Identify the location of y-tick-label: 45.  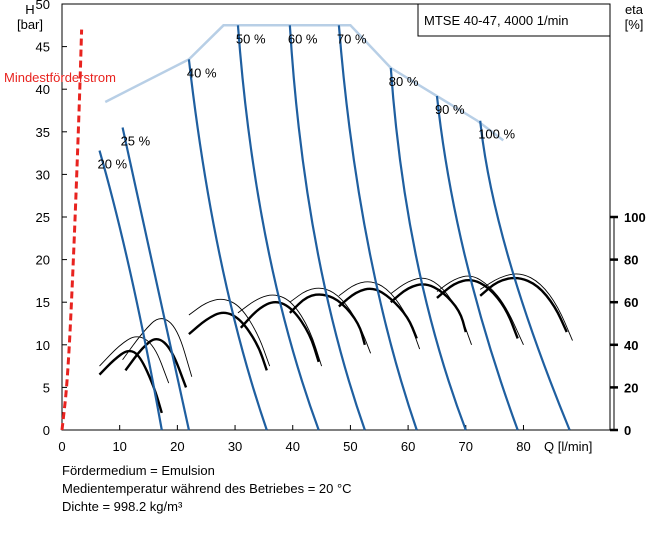
(43, 47).